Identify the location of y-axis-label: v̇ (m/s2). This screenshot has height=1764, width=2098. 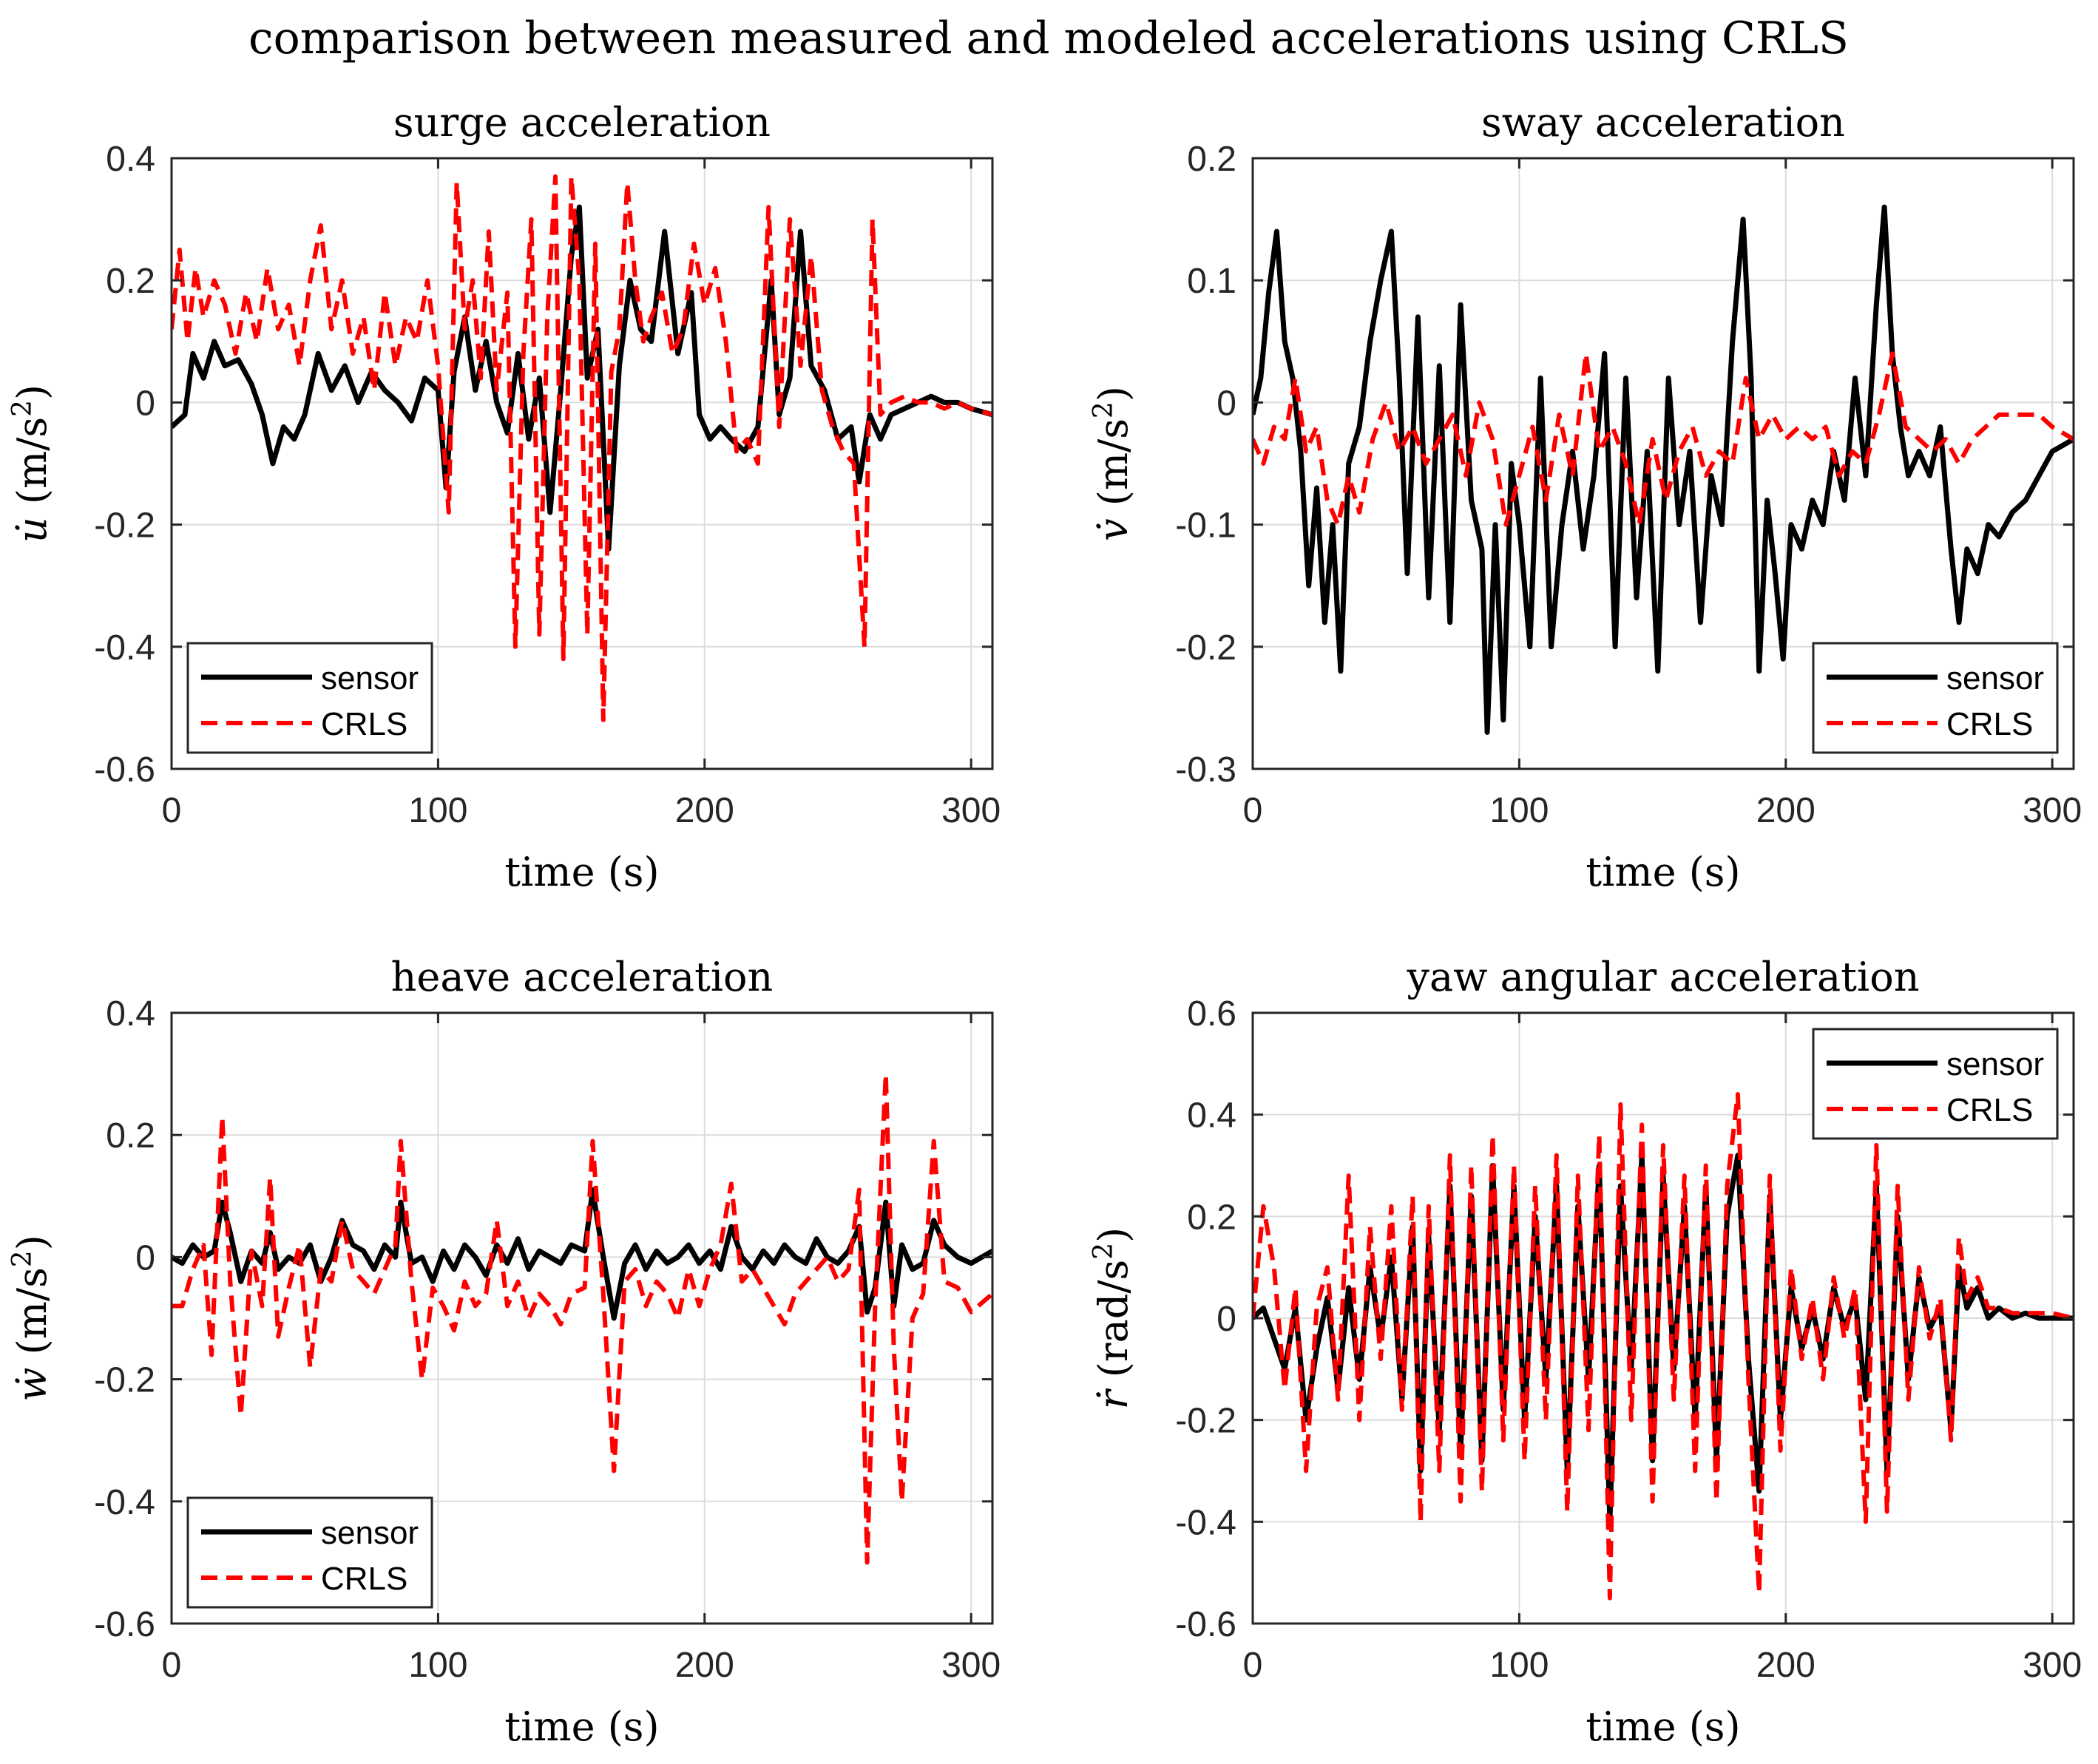
(1113, 463).